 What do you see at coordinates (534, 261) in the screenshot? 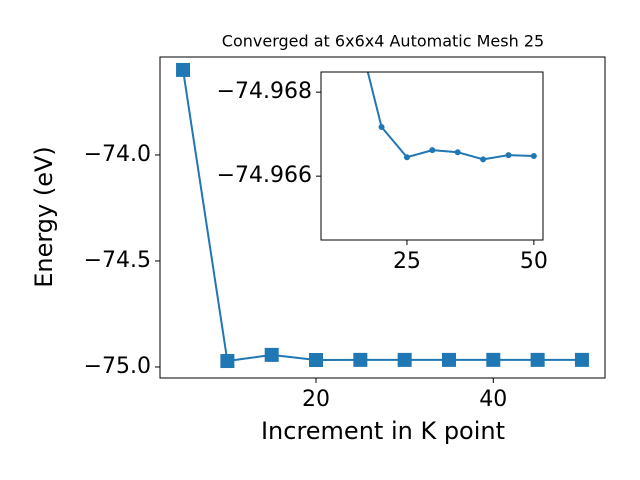
I see `x-tick-label: 50` at bounding box center [534, 261].